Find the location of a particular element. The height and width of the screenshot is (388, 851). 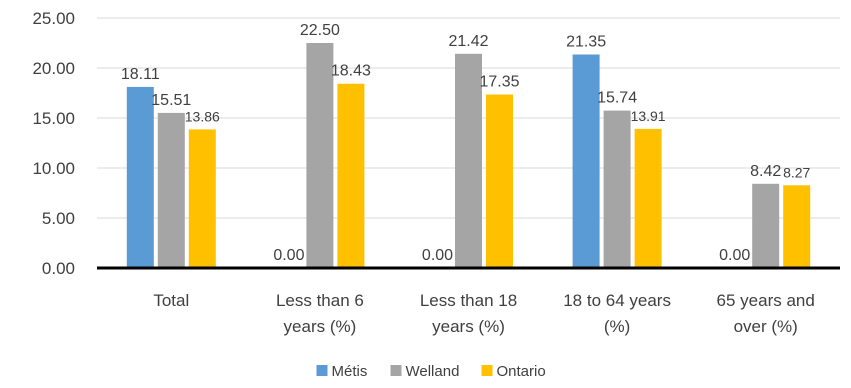

data-label: 21.42 is located at coordinates (468, 41).